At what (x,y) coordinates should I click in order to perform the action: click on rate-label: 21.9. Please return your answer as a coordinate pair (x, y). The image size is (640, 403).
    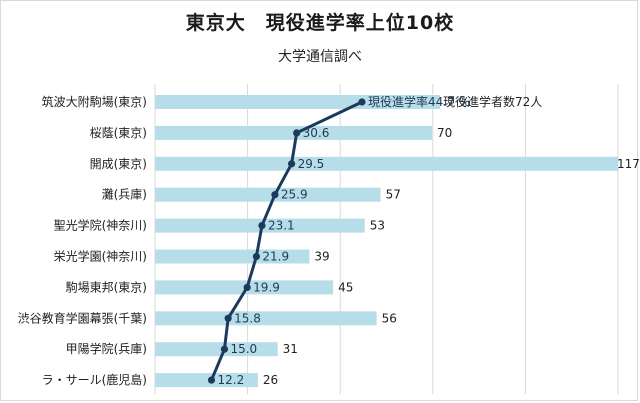
    Looking at the image, I should click on (275, 257).